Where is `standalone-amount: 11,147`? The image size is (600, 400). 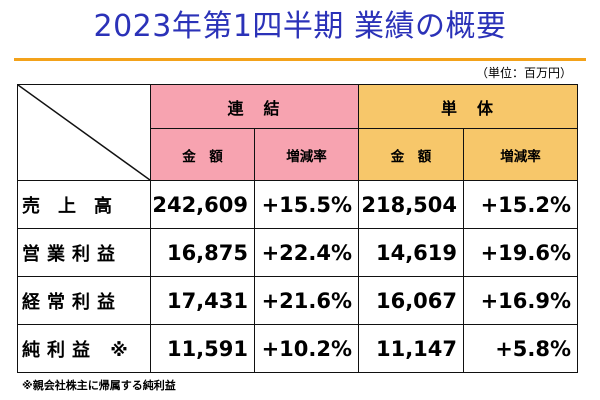
standalone-amount: 11,147 is located at coordinates (411, 348).